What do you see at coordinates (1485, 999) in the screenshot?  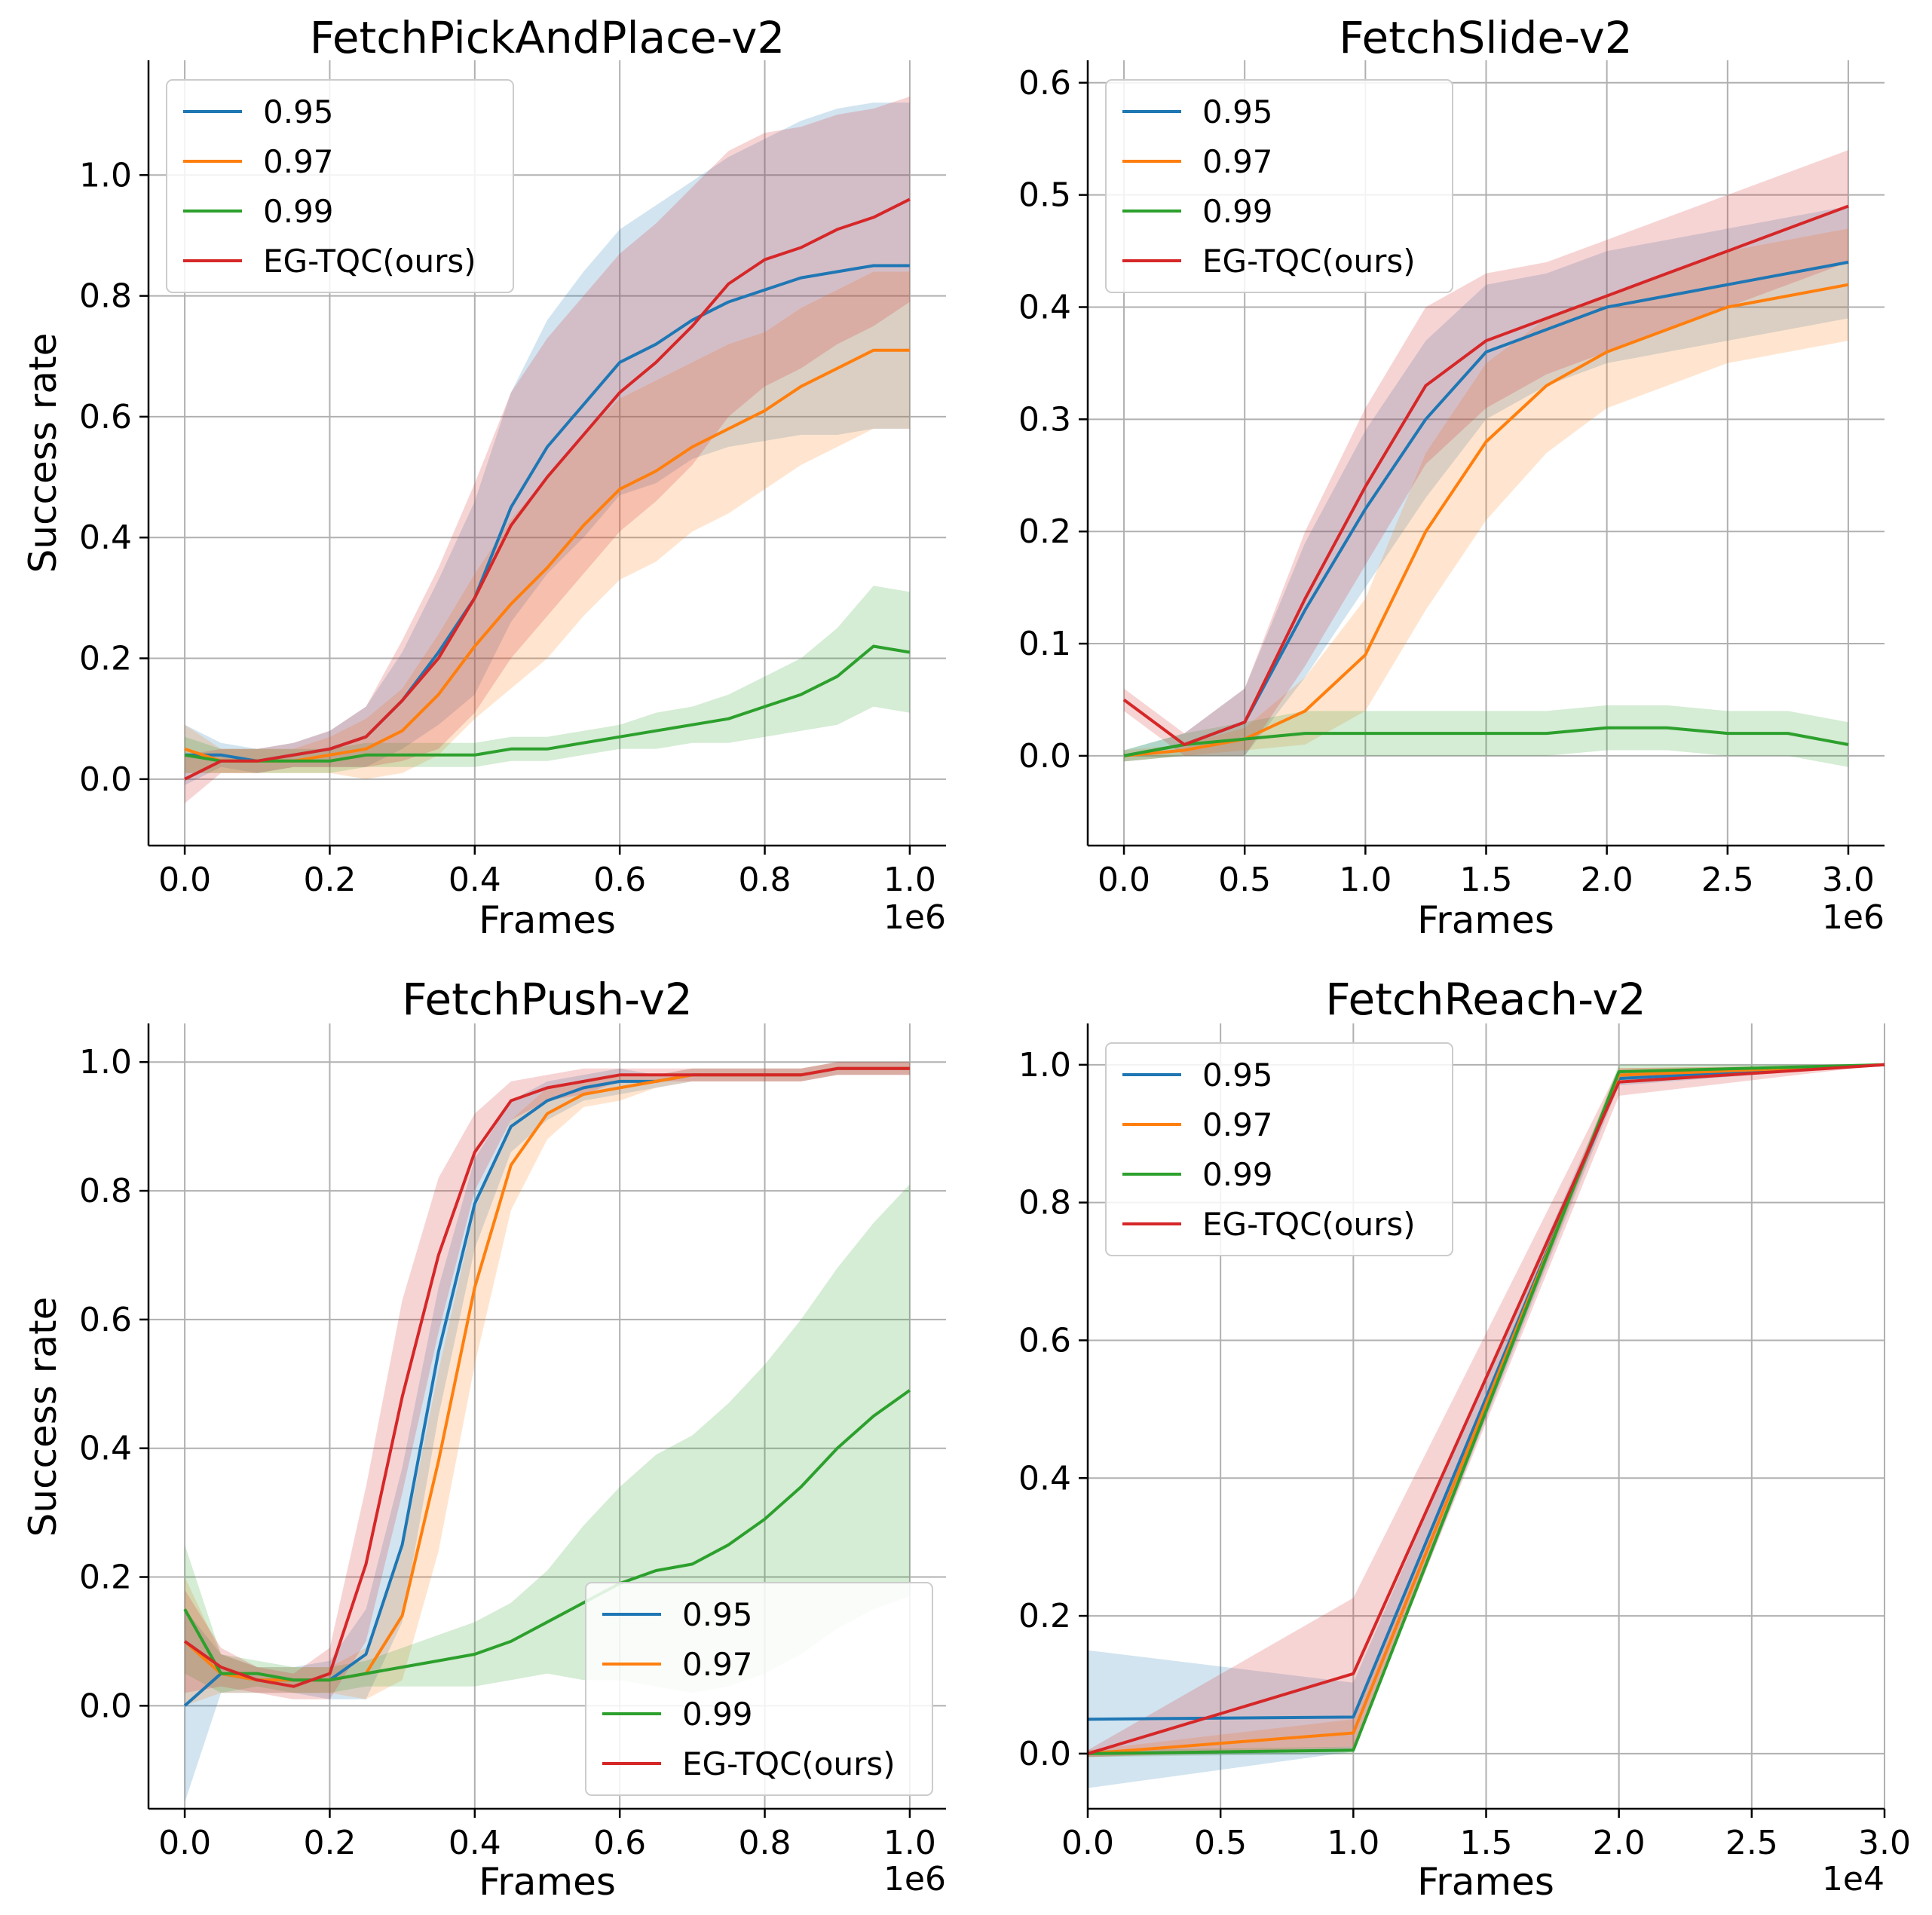 I see `panel-title: FetchReach-v2` at bounding box center [1485, 999].